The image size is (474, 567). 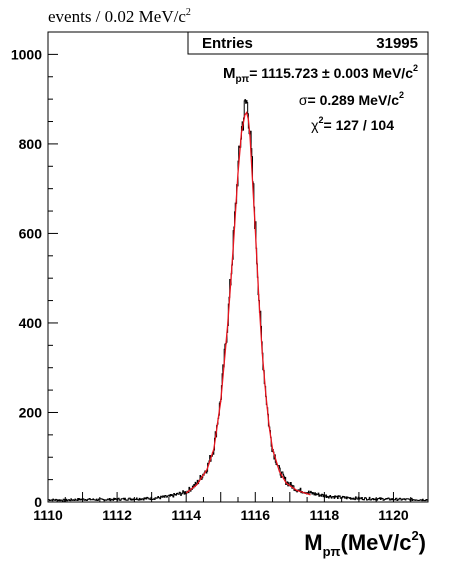 What do you see at coordinates (303, 100) in the screenshot?
I see `stats-sigma-symbol: σ` at bounding box center [303, 100].